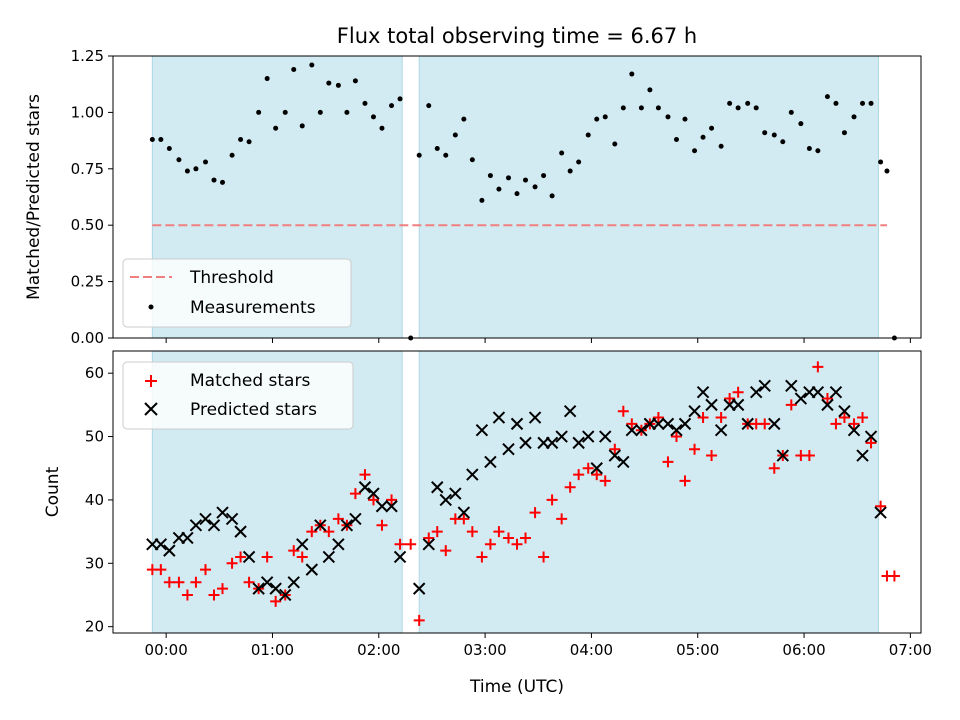  What do you see at coordinates (166, 650) in the screenshot?
I see `x-tick-label: 00:00` at bounding box center [166, 650].